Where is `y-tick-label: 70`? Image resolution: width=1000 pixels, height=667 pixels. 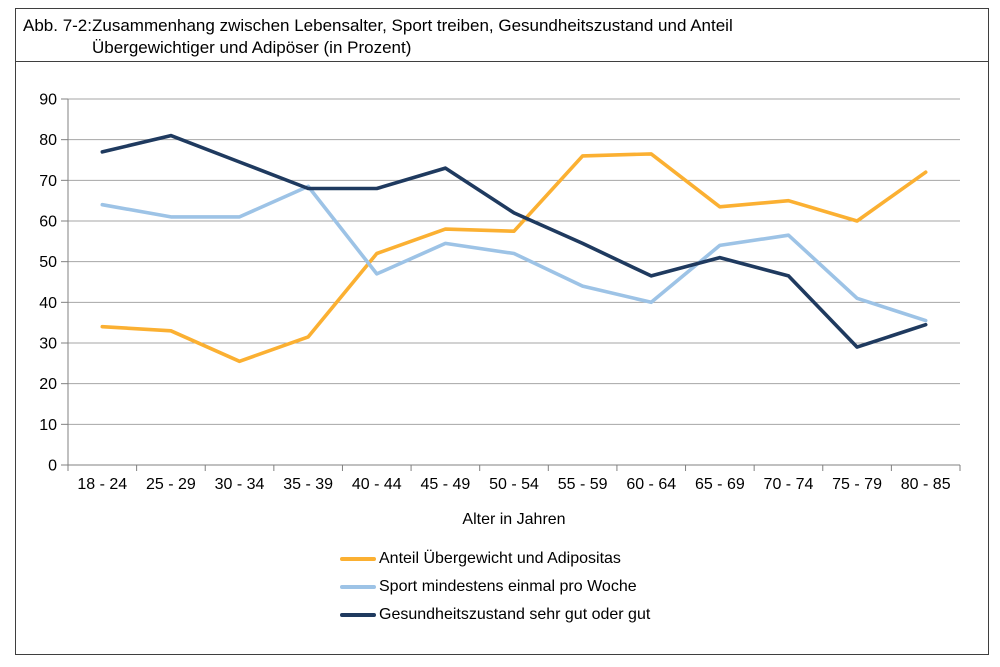
y-tick-label: 70 is located at coordinates (48, 181).